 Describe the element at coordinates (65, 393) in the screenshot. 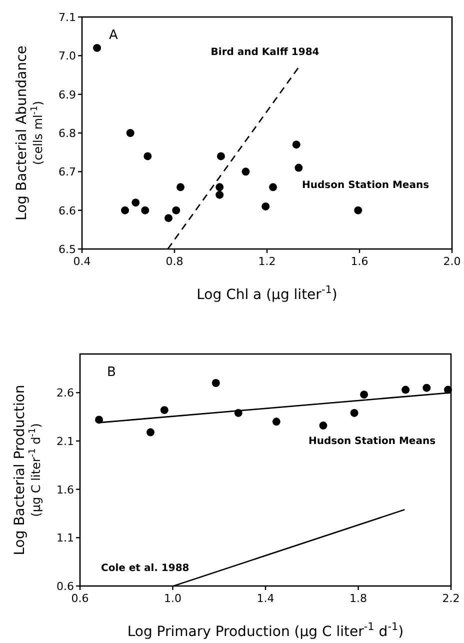

I see `y-tick-label: 2.6` at that location.